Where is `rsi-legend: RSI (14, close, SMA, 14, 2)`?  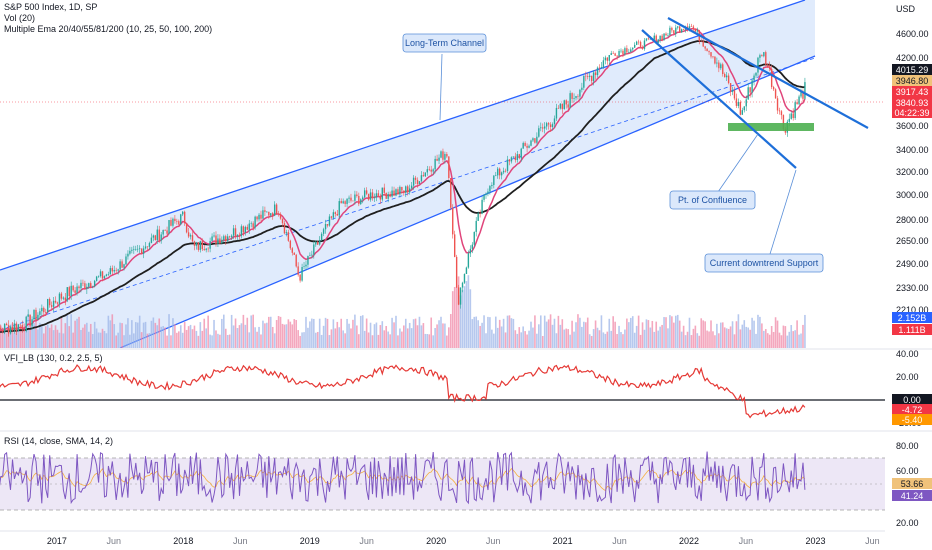 rsi-legend: RSI (14, close, SMA, 14, 2) is located at coordinates (58, 441).